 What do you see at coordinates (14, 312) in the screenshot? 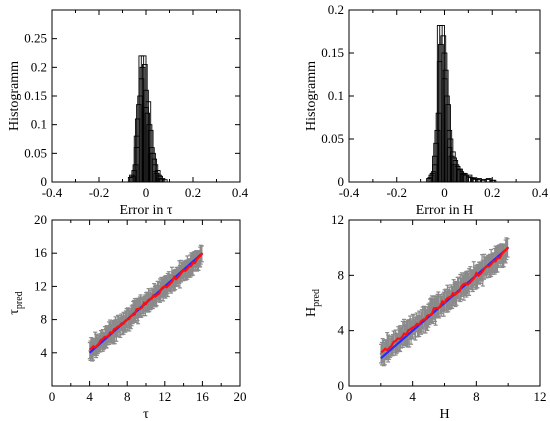
I see `y-axis-label-main: τ` at bounding box center [14, 312].